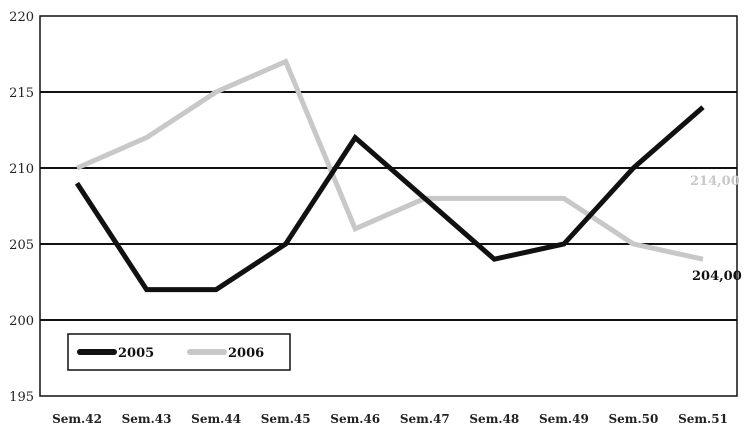 Image resolution: width=747 pixels, height=435 pixels. I want to click on x-tick-label: Sem.48, so click(494, 419).